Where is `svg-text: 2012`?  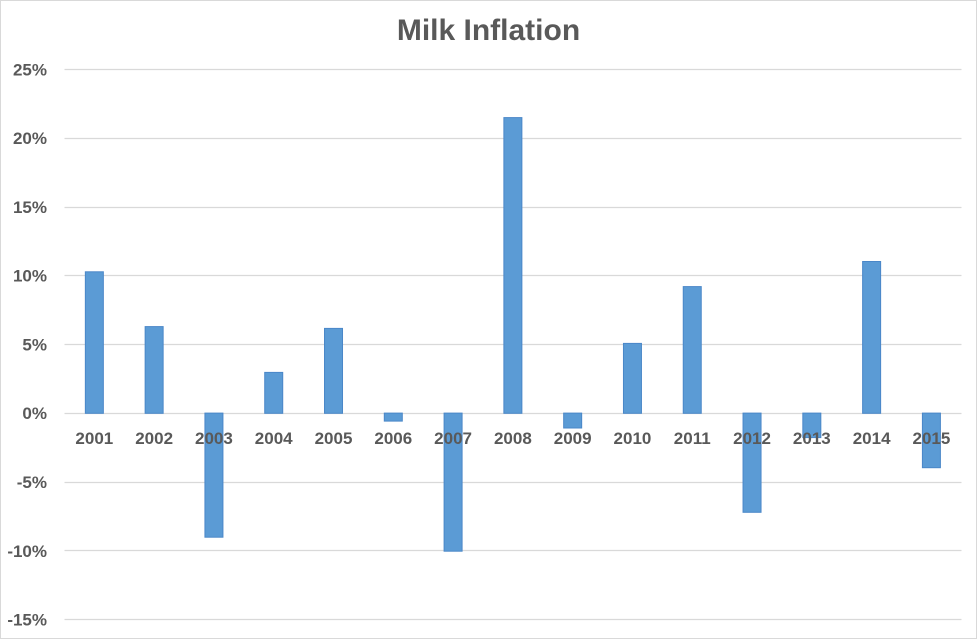
svg-text: 2012 is located at coordinates (752, 438).